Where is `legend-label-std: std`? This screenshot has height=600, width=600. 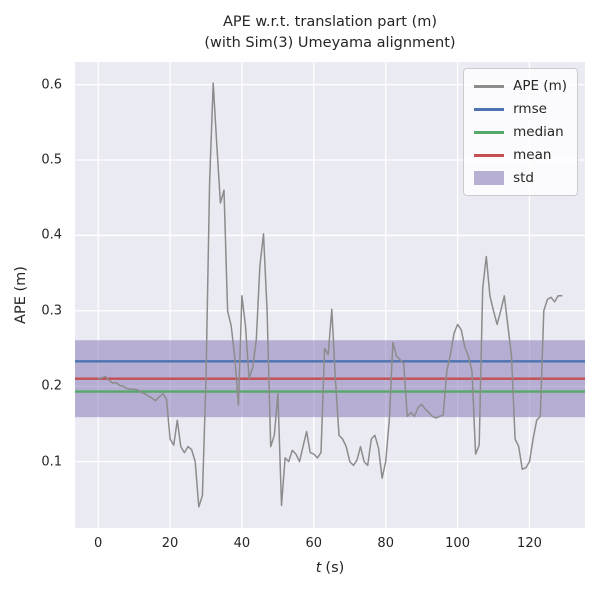 legend-label-std: std is located at coordinates (524, 178).